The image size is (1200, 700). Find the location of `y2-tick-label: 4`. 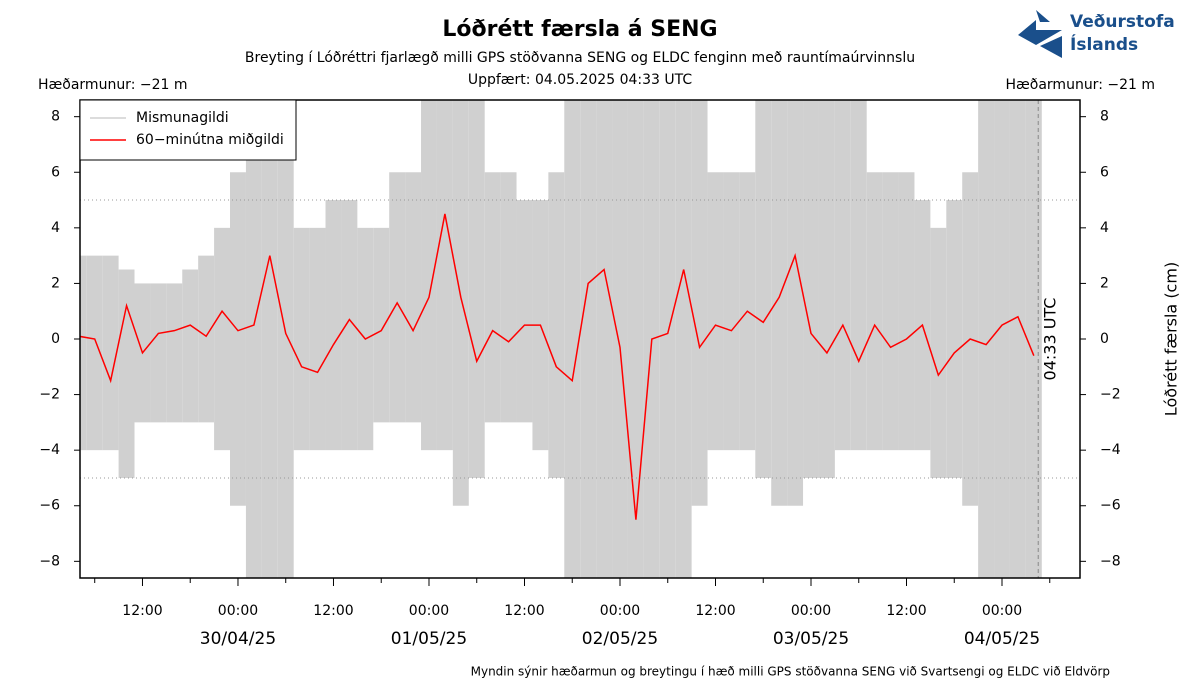

y2-tick-label: 4 is located at coordinates (1104, 228).